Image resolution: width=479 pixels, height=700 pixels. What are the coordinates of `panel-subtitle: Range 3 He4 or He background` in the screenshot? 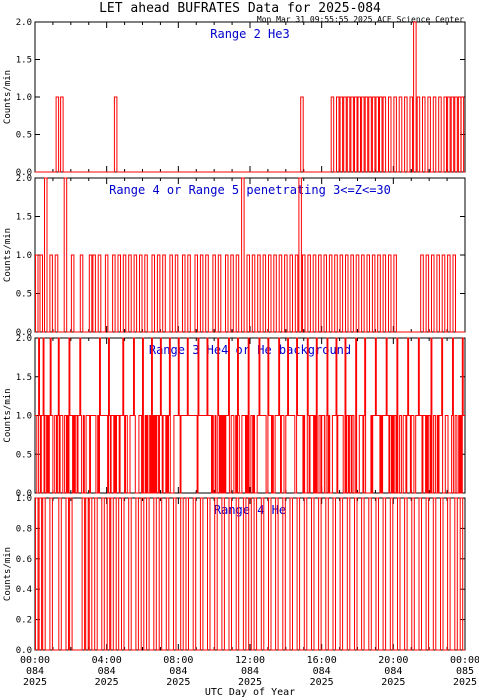 It's located at (250, 350).